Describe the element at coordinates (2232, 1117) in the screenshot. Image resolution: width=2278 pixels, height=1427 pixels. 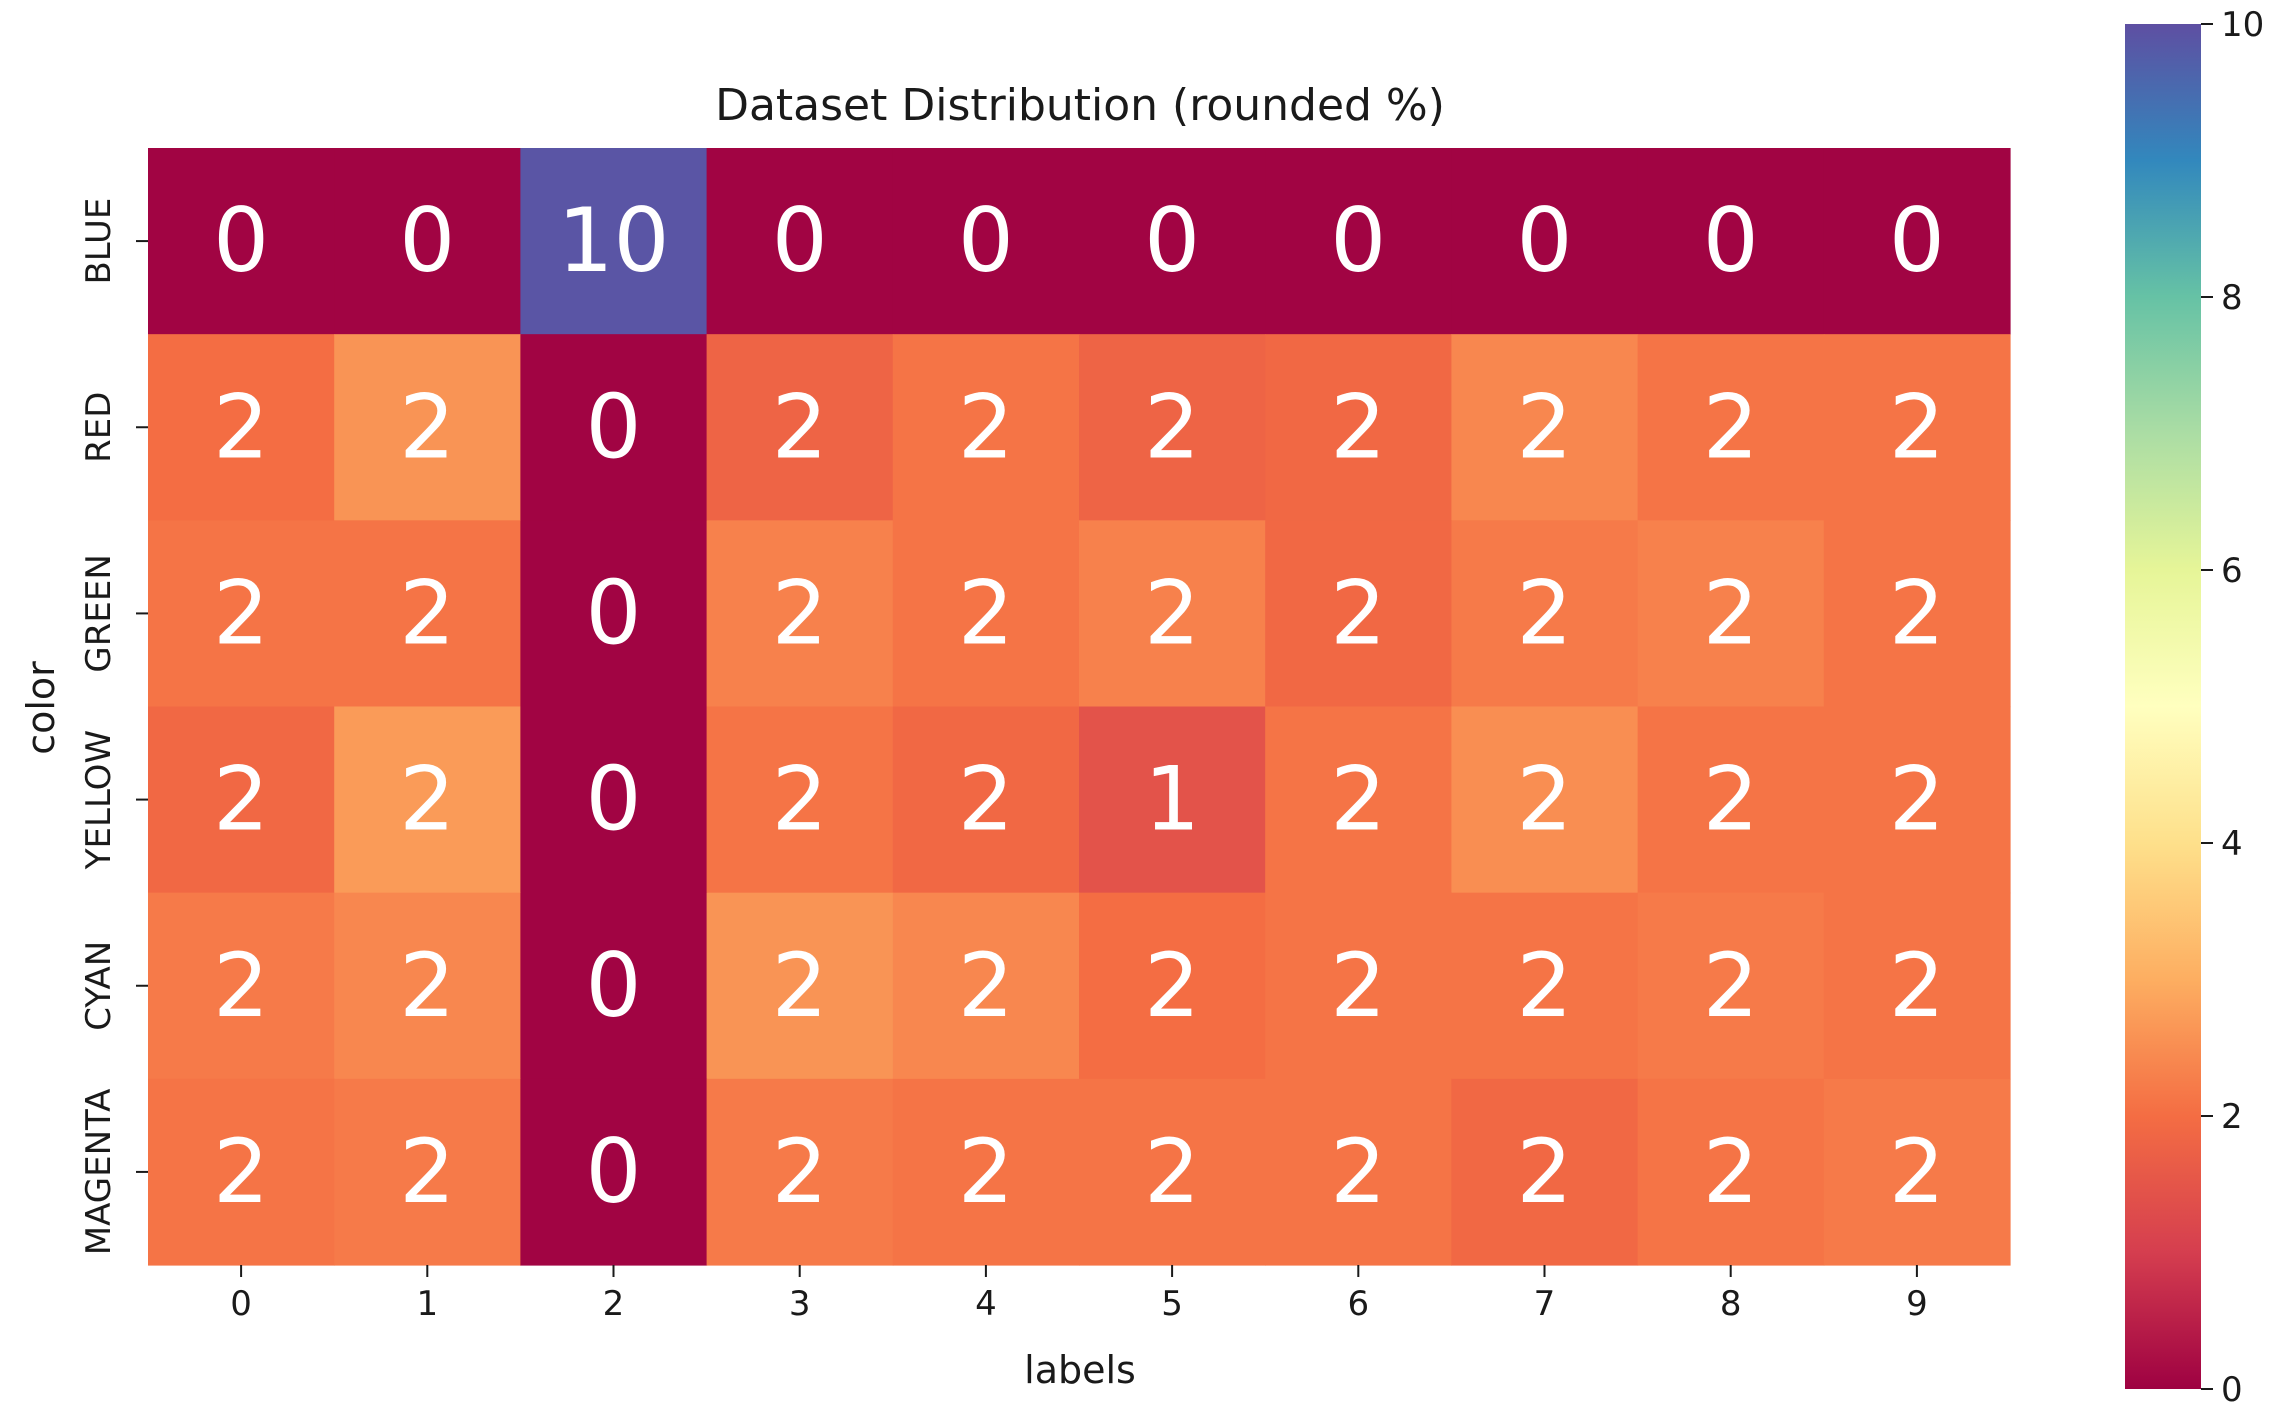
I see `colorbar-tick-label: 2` at that location.